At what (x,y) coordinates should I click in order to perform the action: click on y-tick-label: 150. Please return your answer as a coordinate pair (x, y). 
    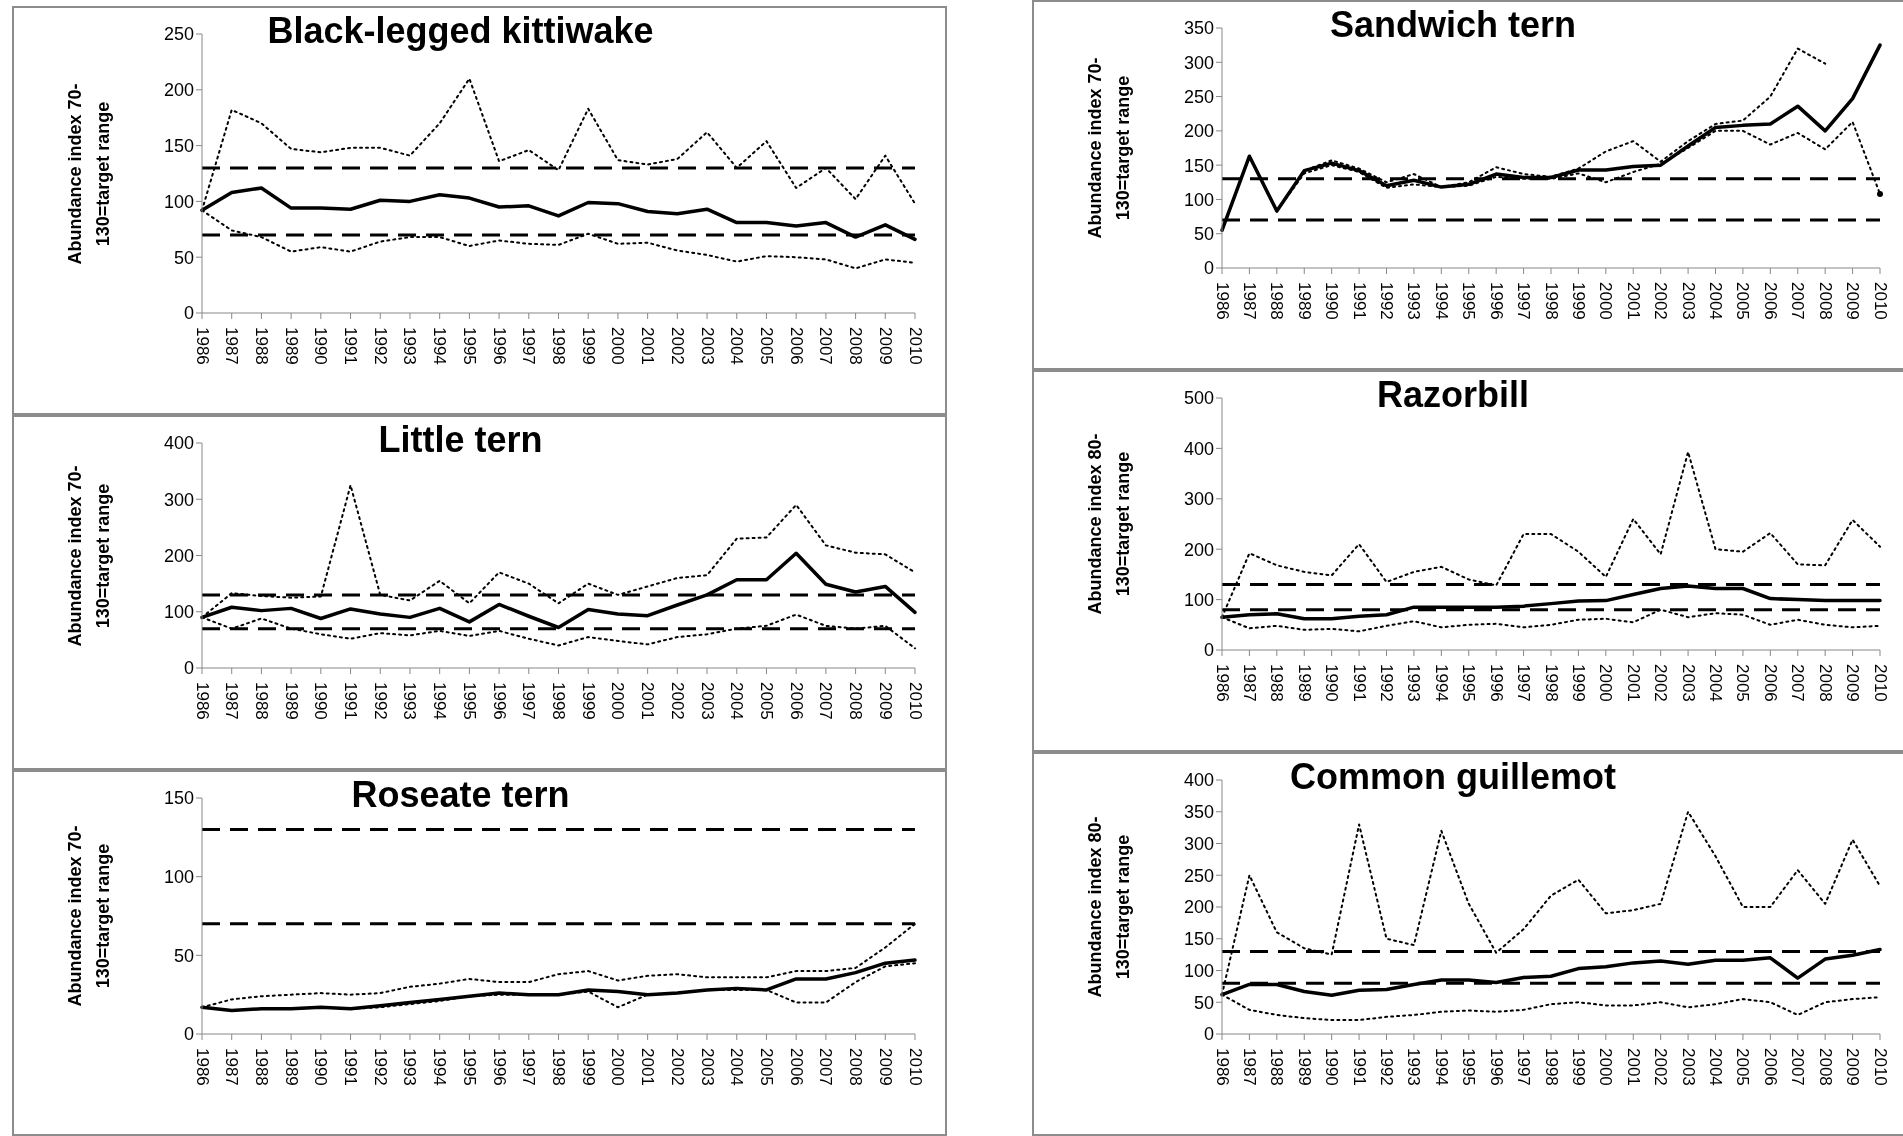
    Looking at the image, I should click on (178, 798).